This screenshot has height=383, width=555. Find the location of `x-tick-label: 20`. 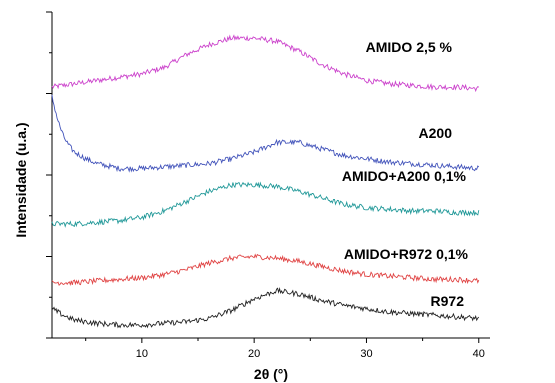

x-tick-label: 20 is located at coordinates (254, 354).